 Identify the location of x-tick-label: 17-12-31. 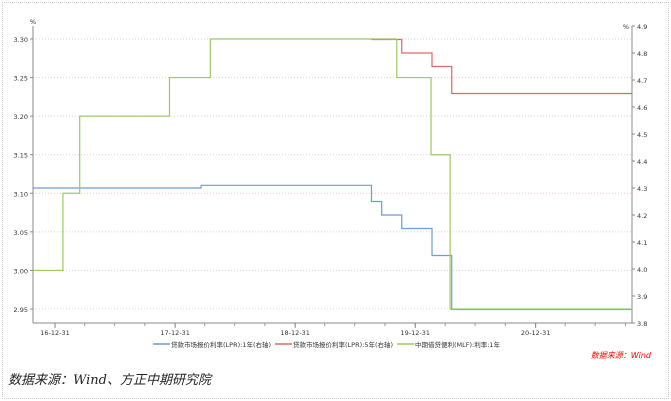
(175, 333).